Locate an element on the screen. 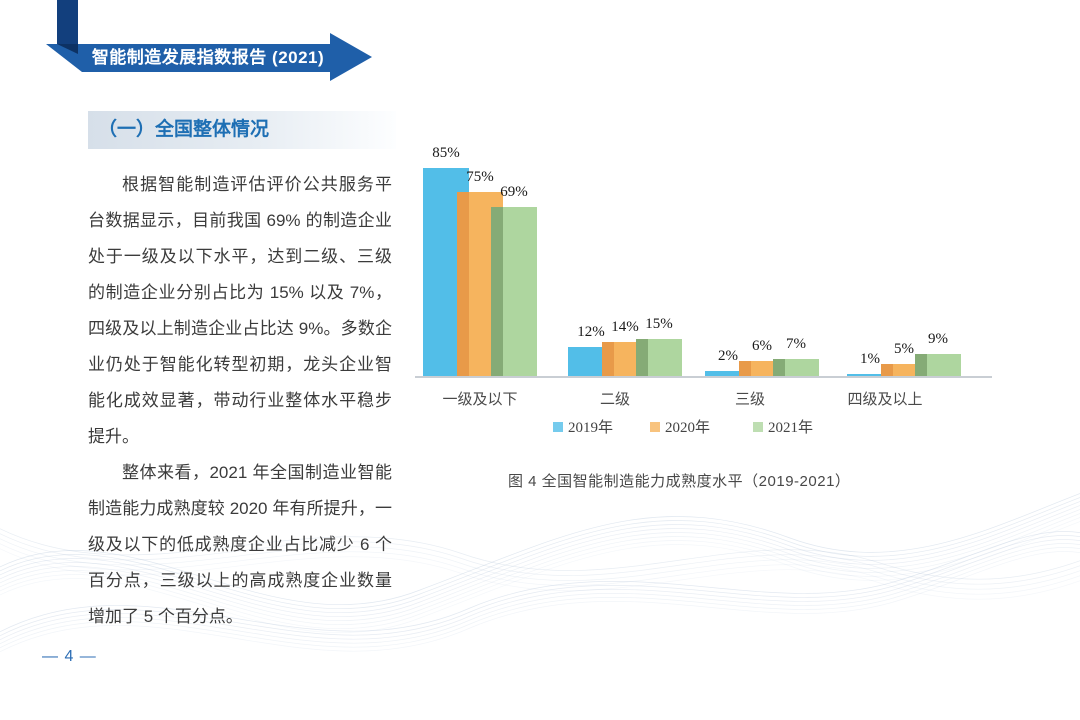  legend-item: 2019年 is located at coordinates (583, 426).